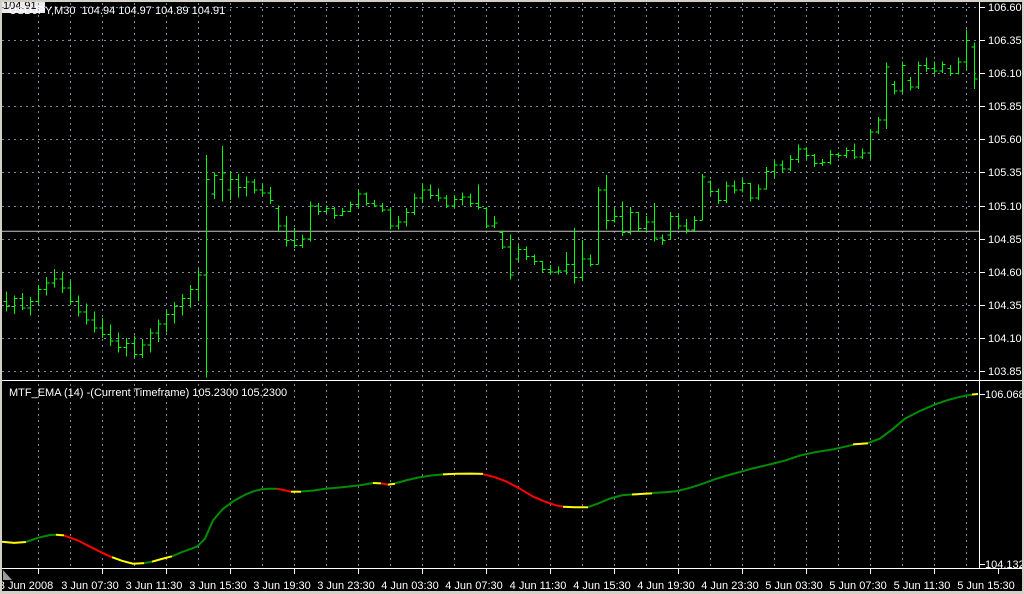 The height and width of the screenshot is (594, 1024). What do you see at coordinates (858, 586) in the screenshot?
I see `time-label: 5 Jun 07:30` at bounding box center [858, 586].